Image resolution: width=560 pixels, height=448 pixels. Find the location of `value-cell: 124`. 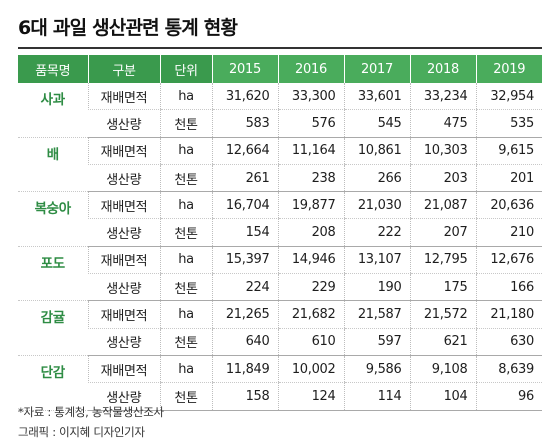

value-cell: 124 is located at coordinates (310, 396).